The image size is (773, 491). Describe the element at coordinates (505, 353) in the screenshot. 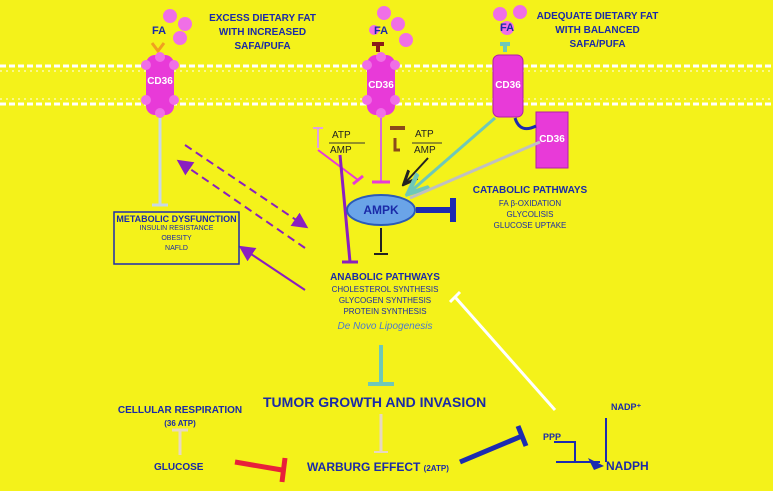

I see `ppp-to-anabolic` at that location.